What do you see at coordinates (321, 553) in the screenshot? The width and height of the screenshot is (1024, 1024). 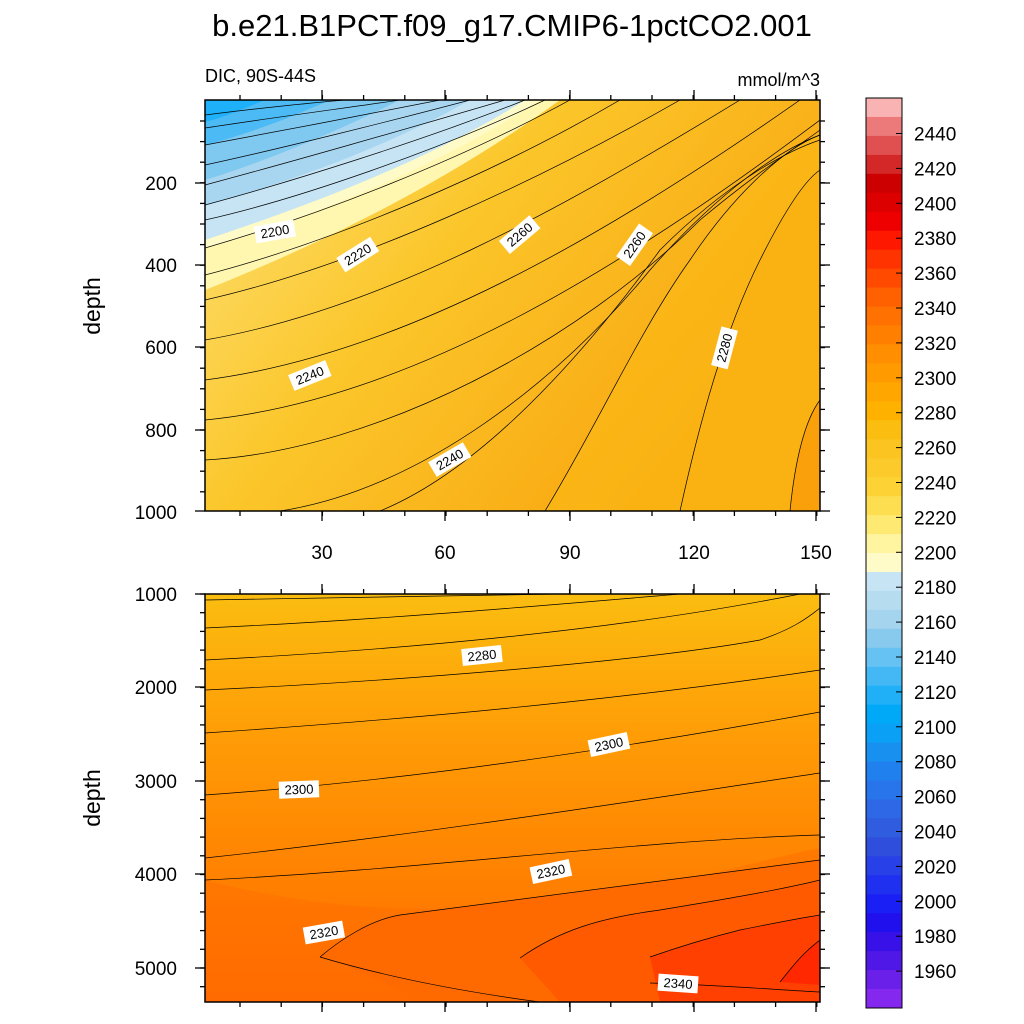 I see `upper-x-tick-label: 30` at bounding box center [321, 553].